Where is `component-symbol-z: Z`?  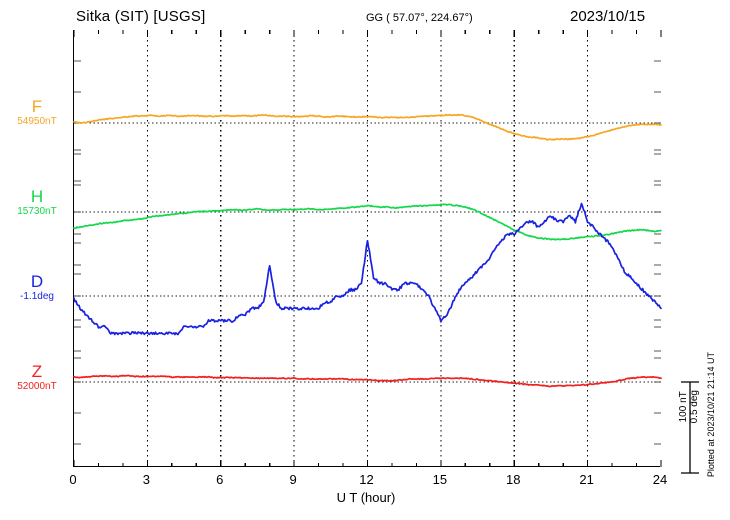
component-symbol-z: Z is located at coordinates (37, 371).